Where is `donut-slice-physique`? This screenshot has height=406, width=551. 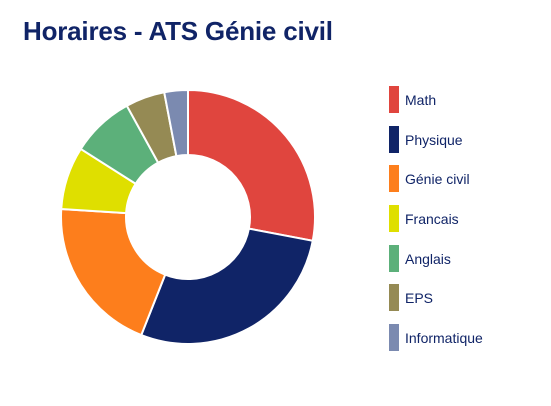 donut-slice-physique is located at coordinates (226, 286).